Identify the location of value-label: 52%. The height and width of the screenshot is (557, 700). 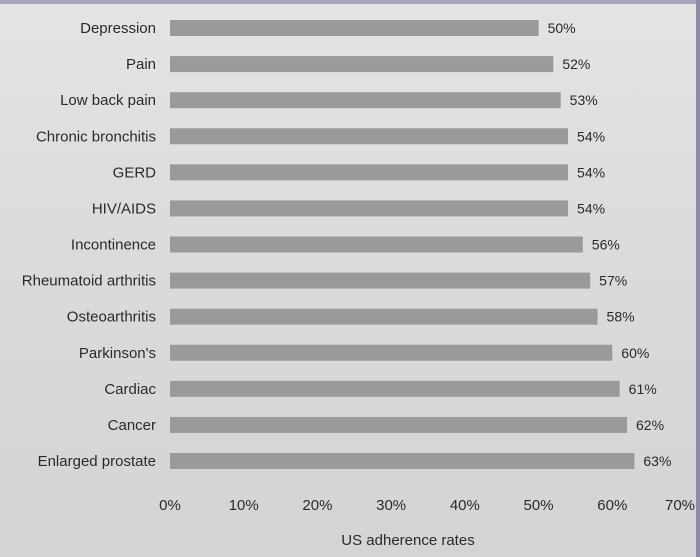
(576, 64).